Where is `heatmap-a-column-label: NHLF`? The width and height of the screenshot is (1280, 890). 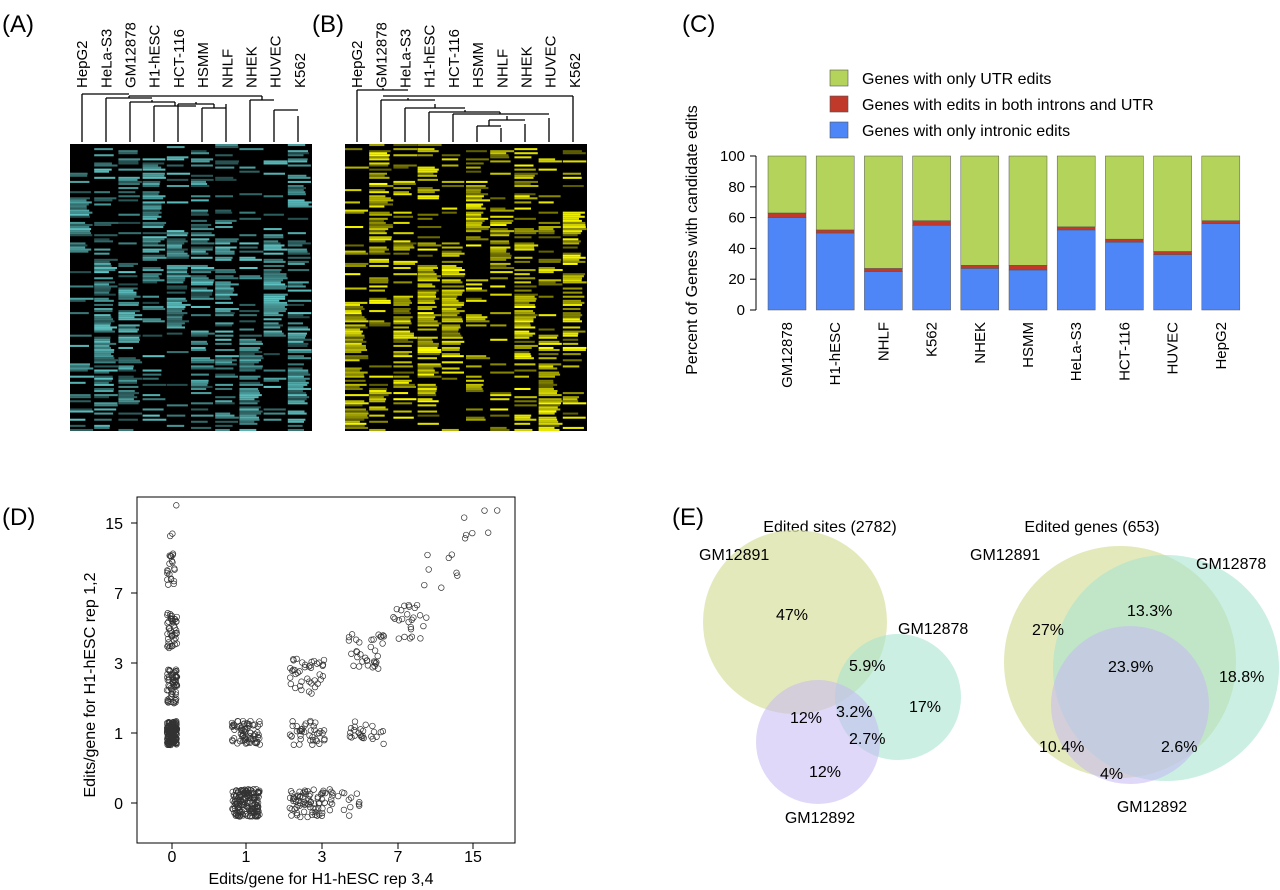 heatmap-a-column-label: NHLF is located at coordinates (227, 68).